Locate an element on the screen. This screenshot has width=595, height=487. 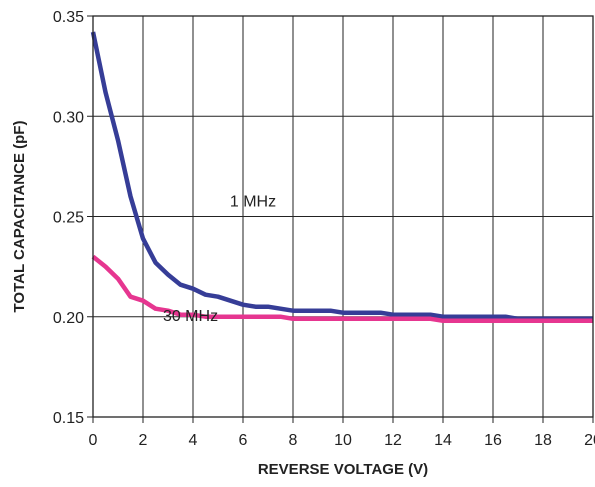
y-tick-label-0: 0.15 is located at coordinates (68, 418).